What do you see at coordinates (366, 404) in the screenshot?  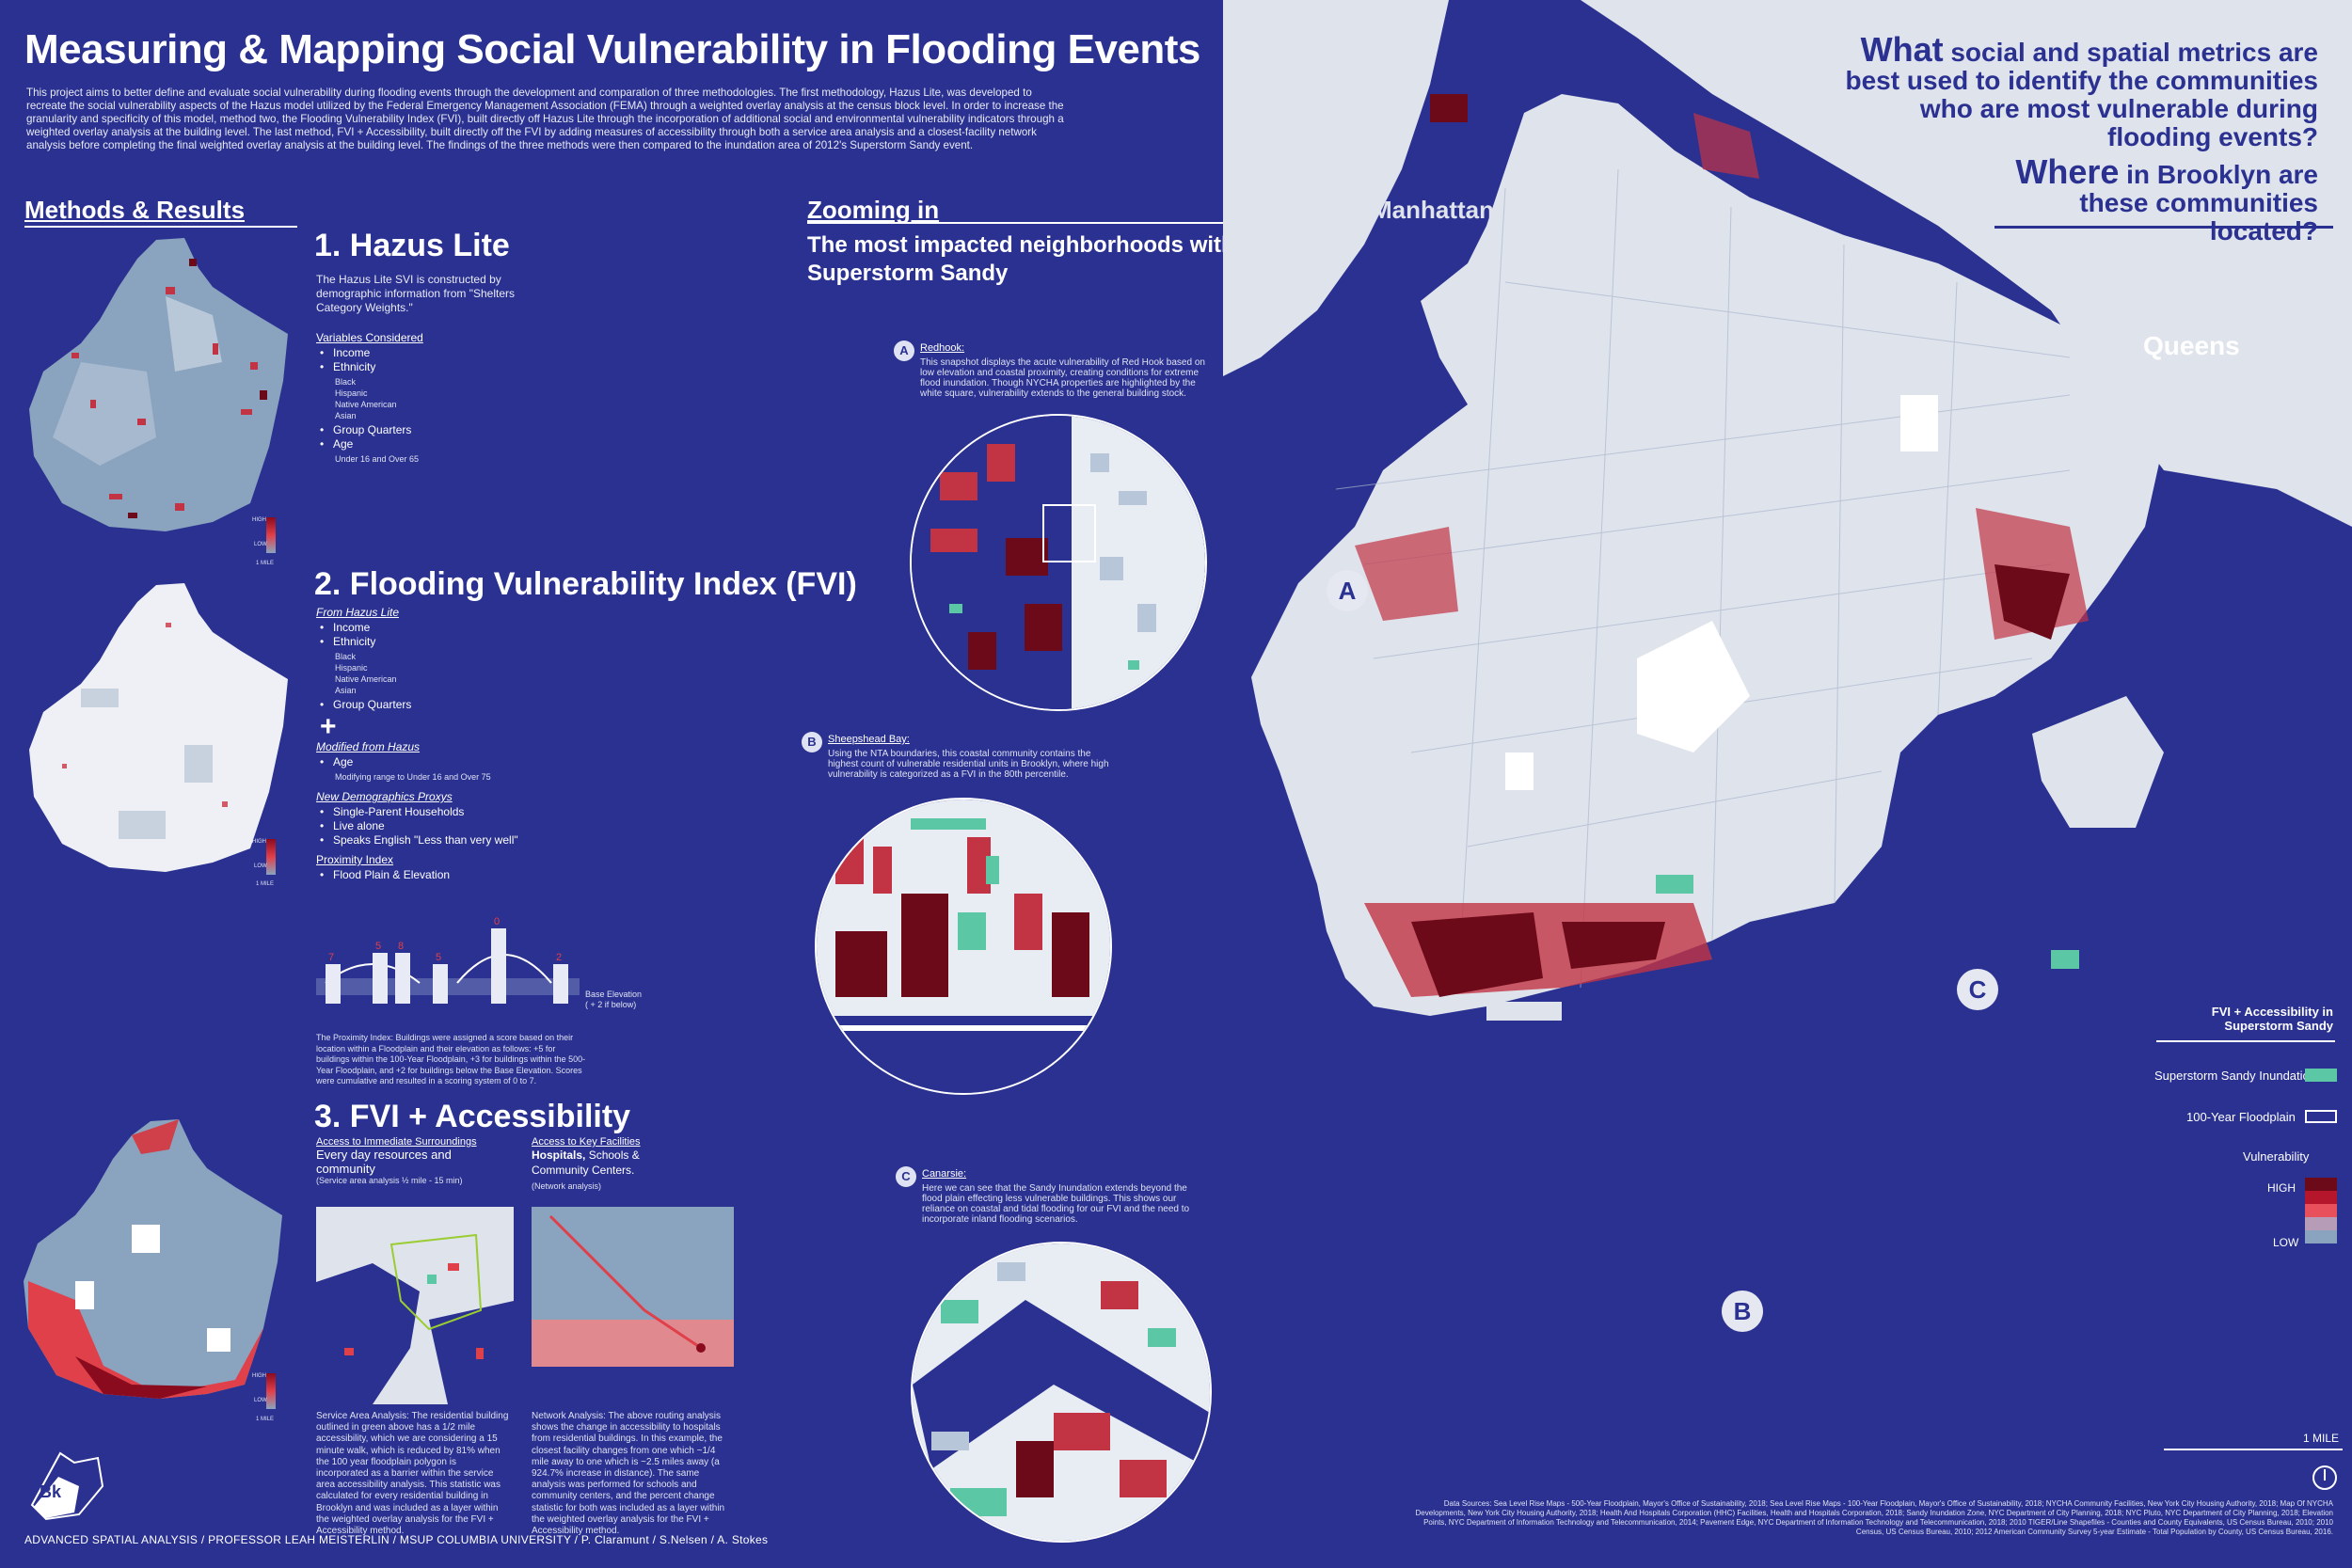 I see `hazus-eth-native: Native American` at bounding box center [366, 404].